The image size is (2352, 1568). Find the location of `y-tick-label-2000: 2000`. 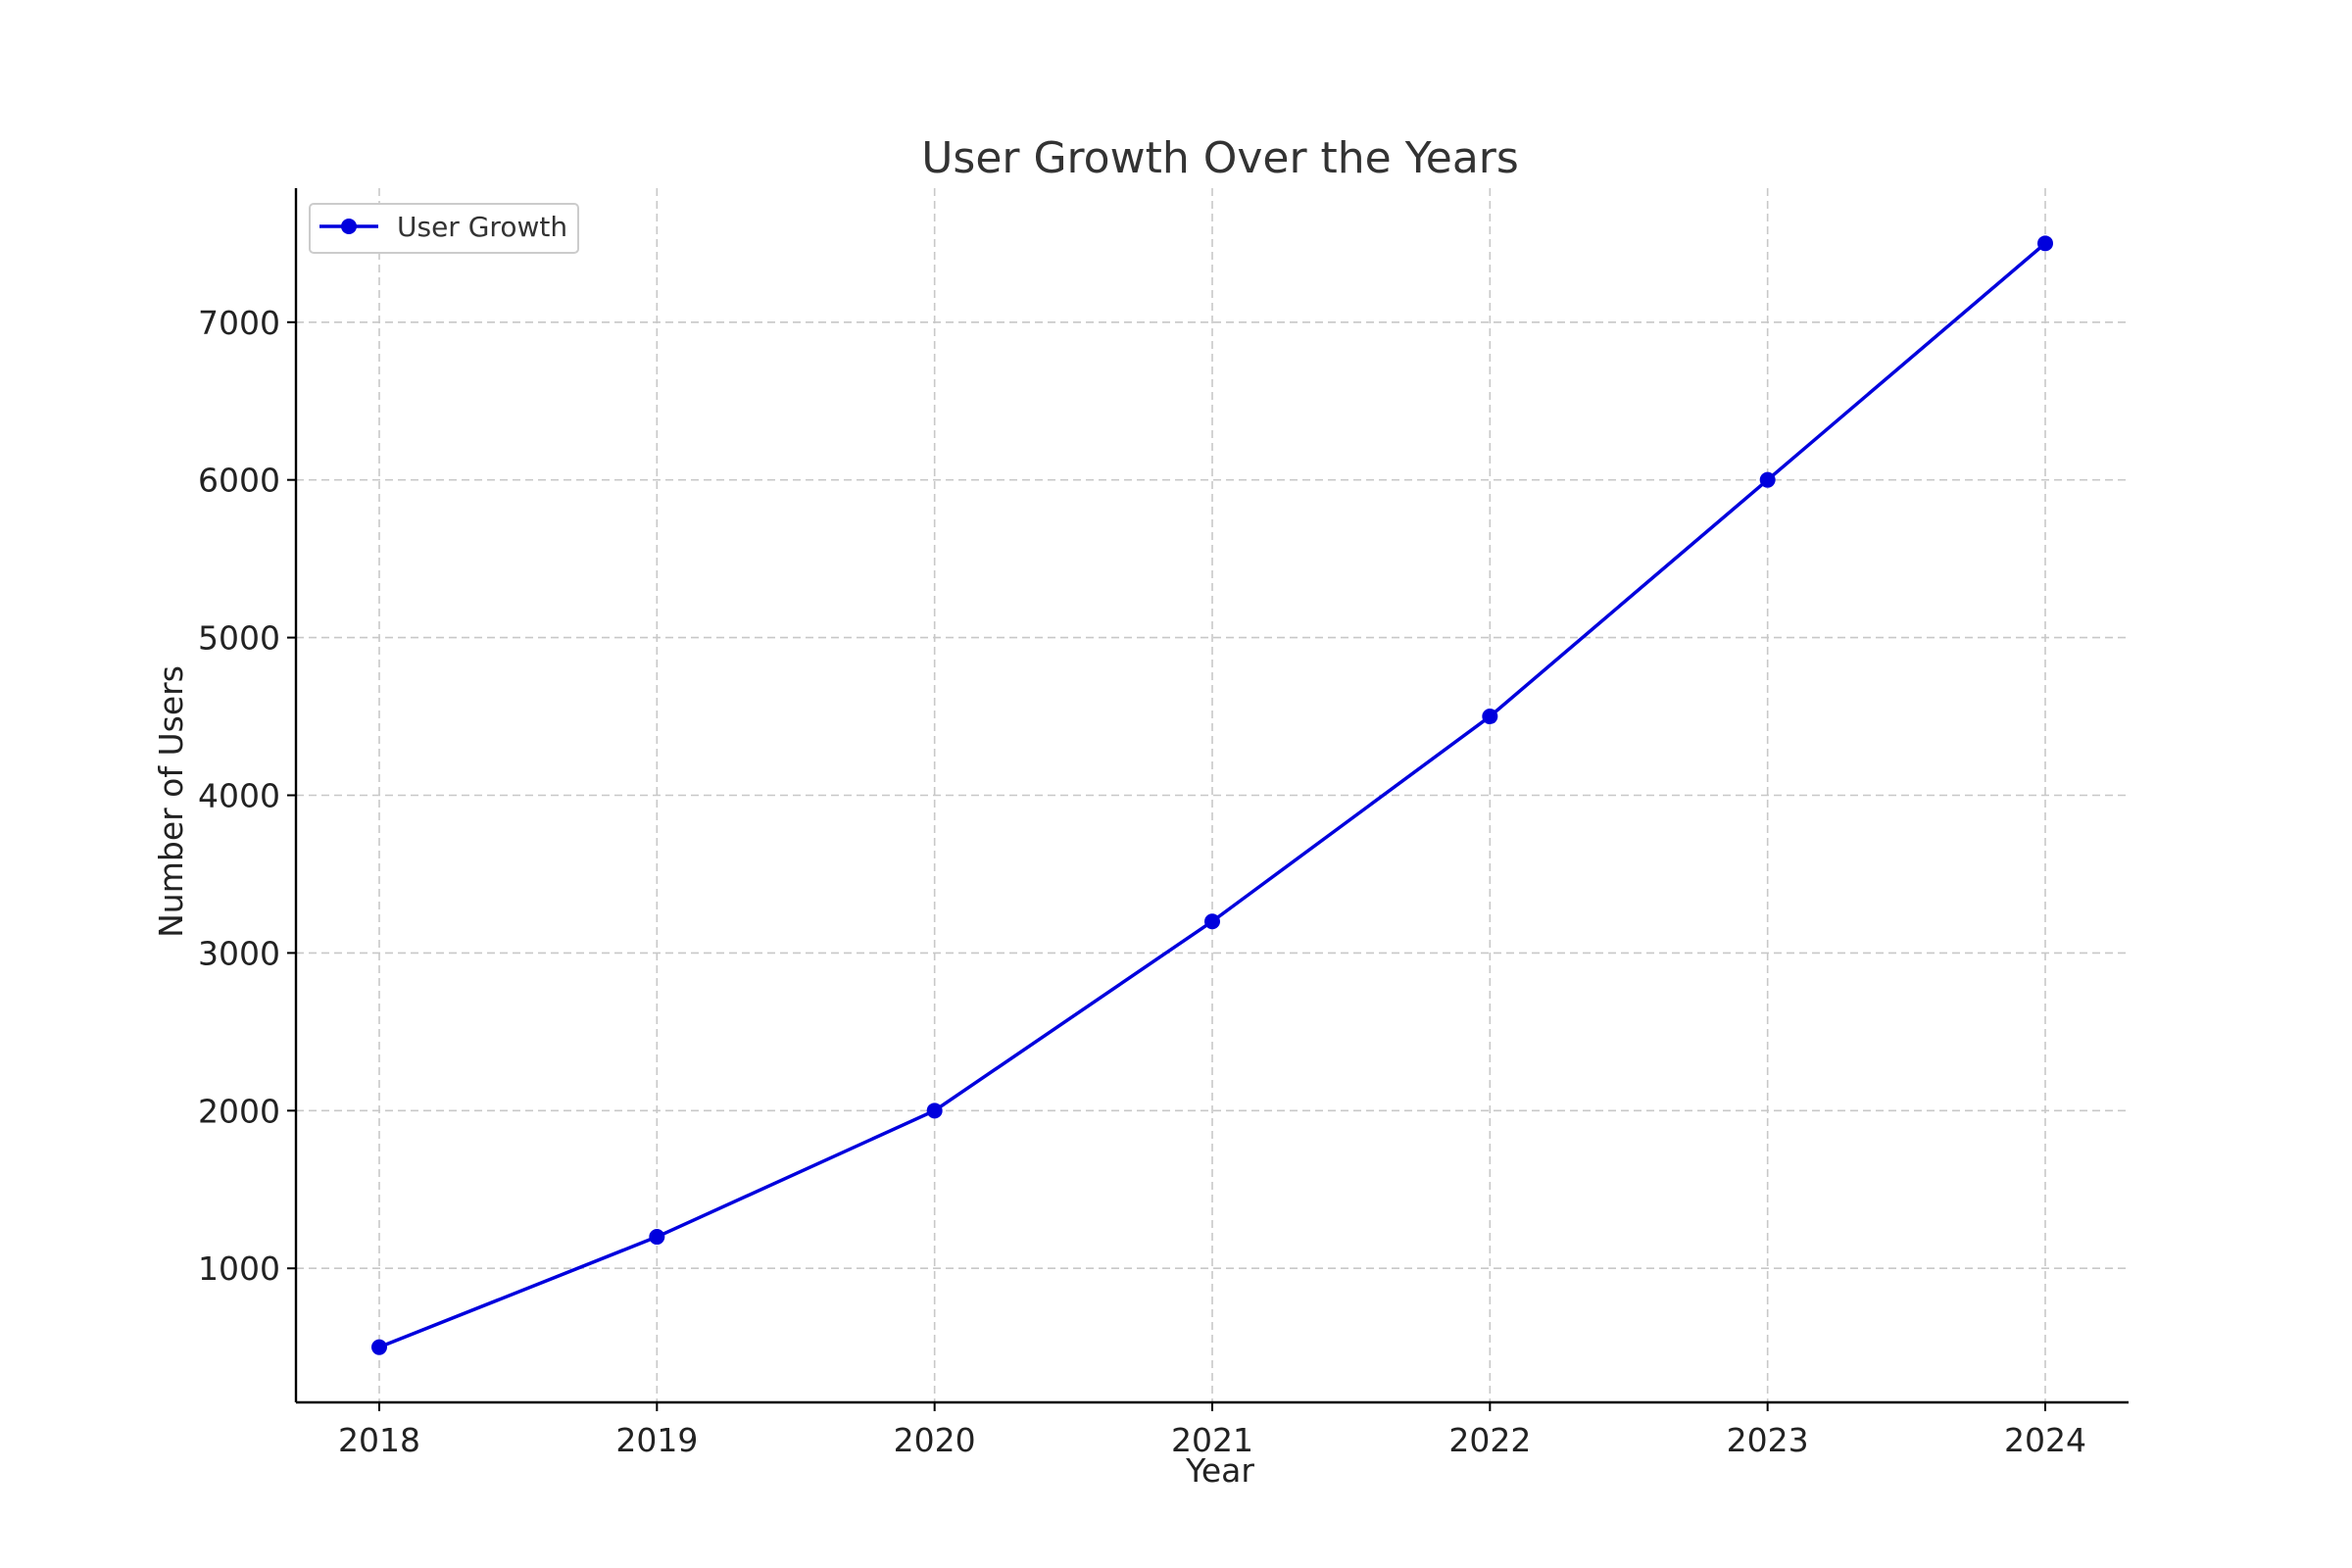

y-tick-label-2000: 2000 is located at coordinates (239, 1111).